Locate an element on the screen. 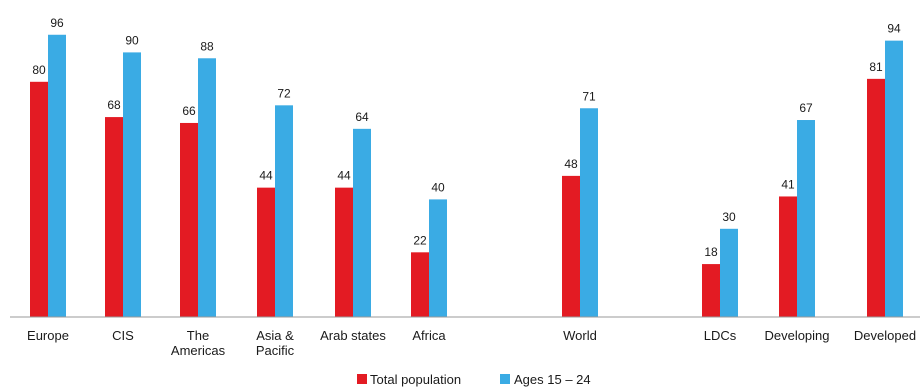  category-label-world: World is located at coordinates (580, 335).